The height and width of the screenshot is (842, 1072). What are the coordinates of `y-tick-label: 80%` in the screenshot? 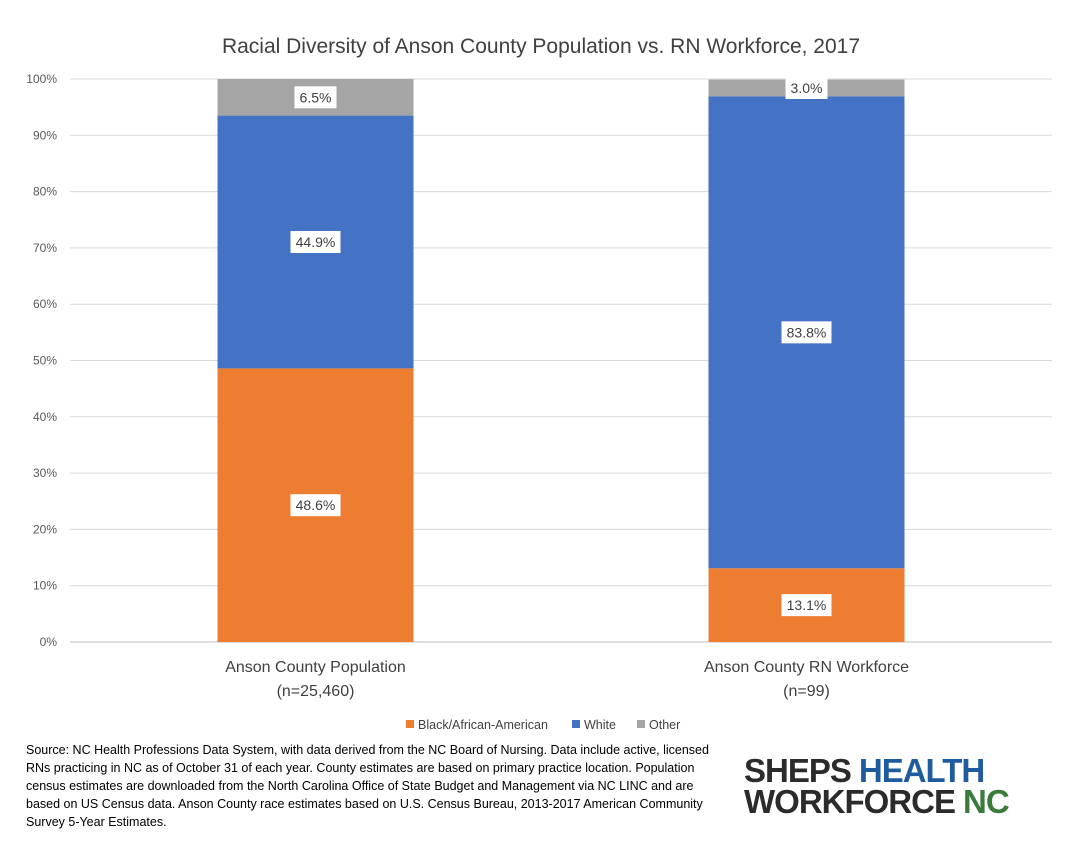 It's located at (45, 192).